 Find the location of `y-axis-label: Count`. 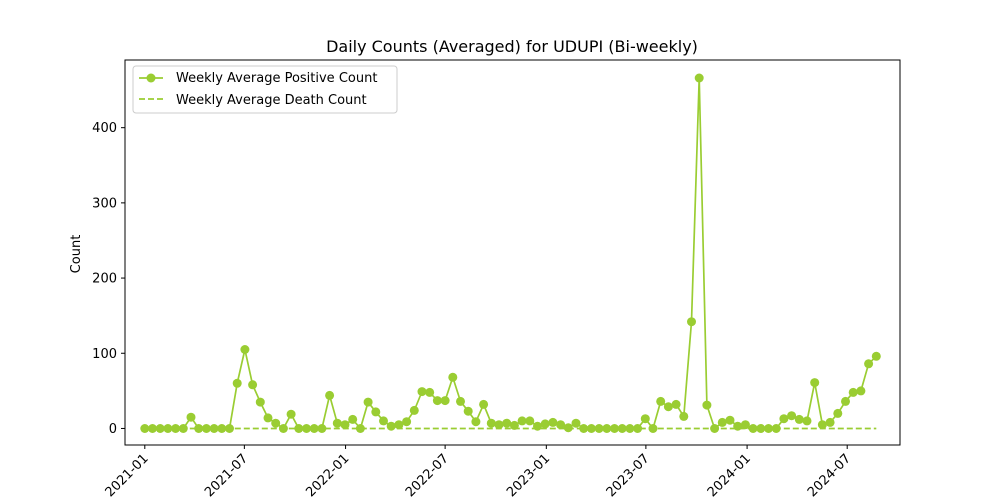

y-axis-label: Count is located at coordinates (76, 254).